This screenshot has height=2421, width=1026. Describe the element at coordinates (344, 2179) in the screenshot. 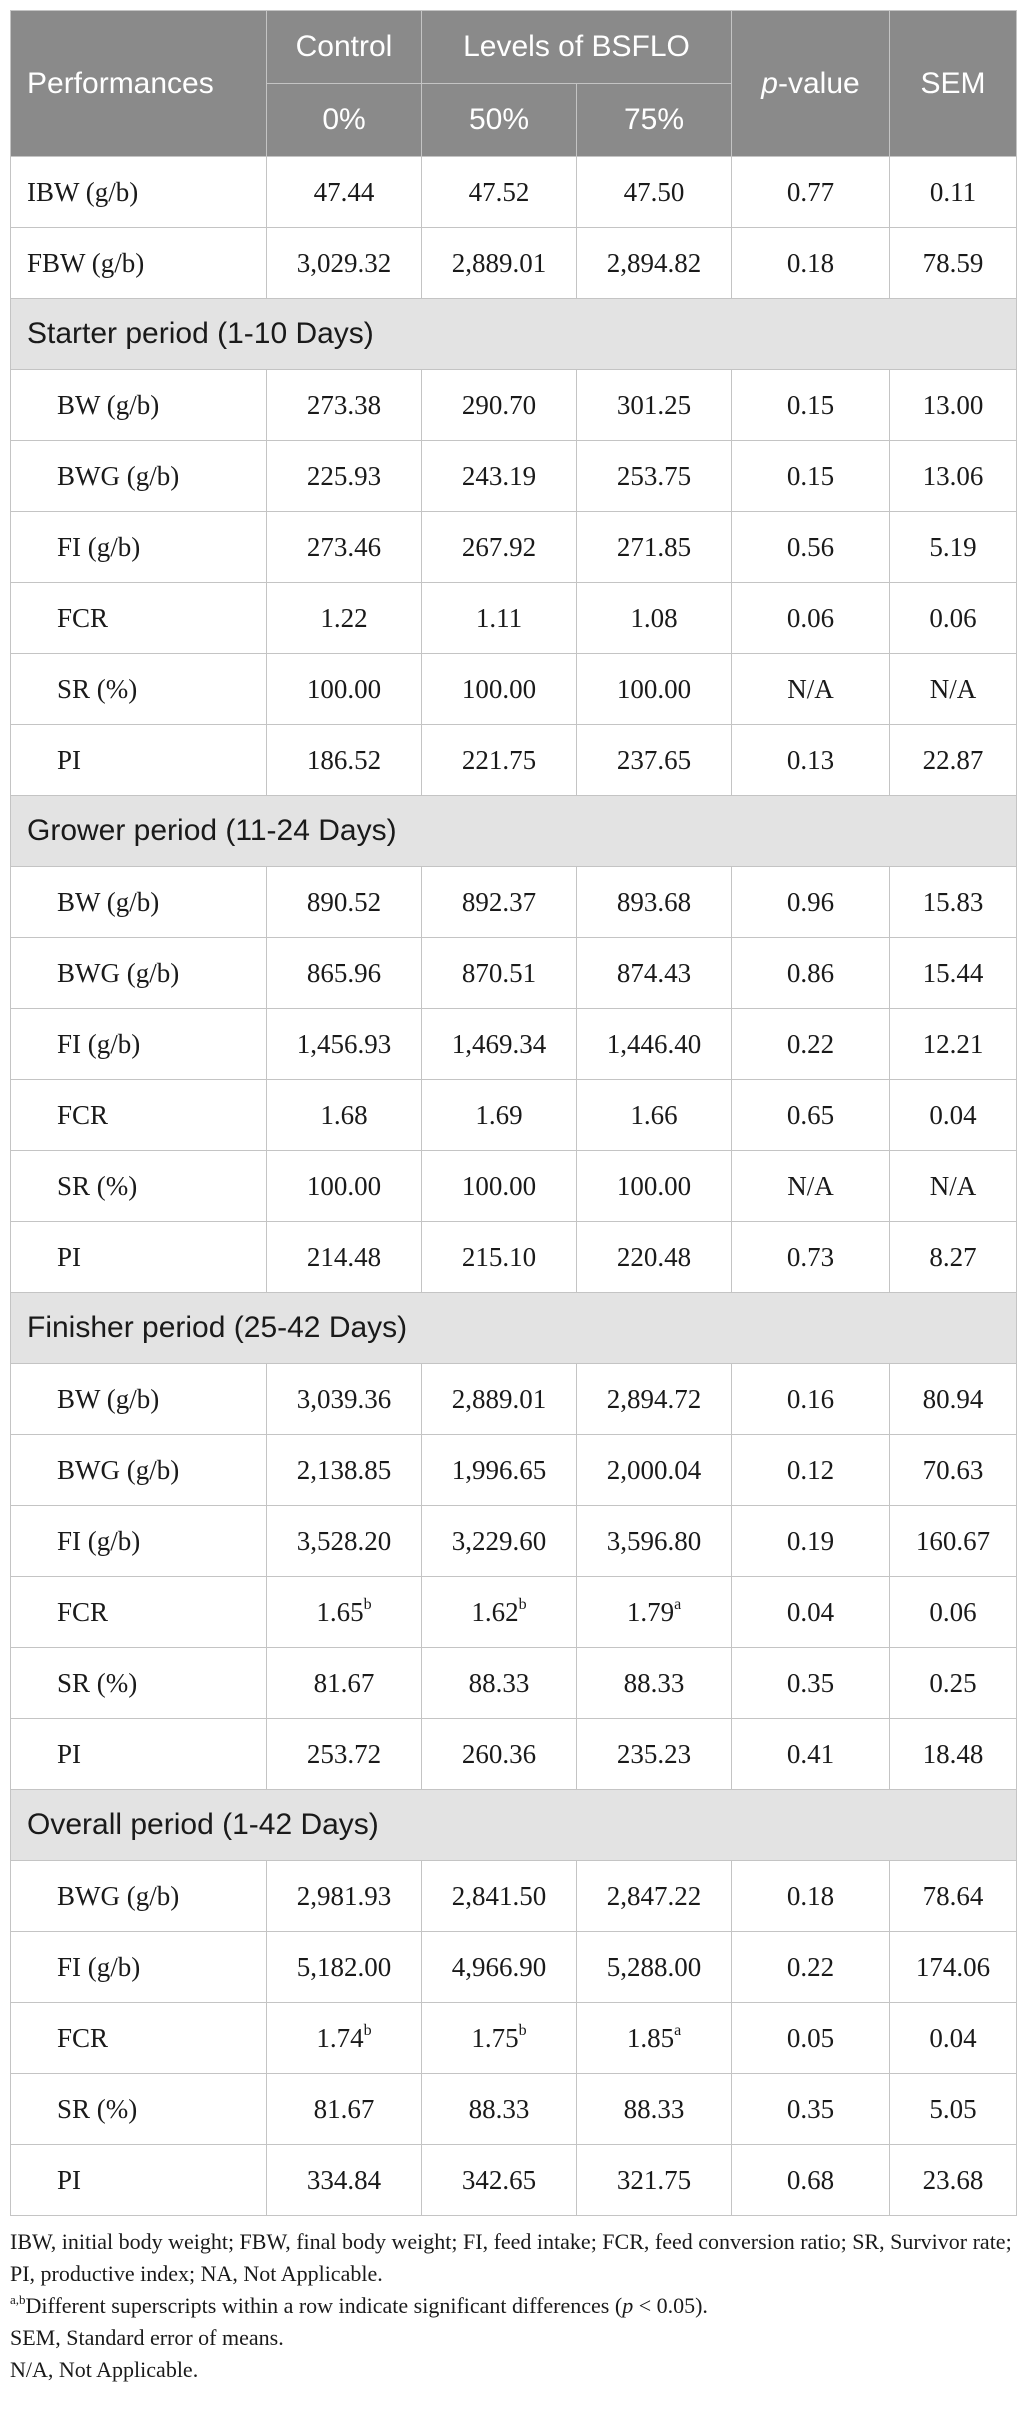

I see `cell-value: 334.84` at that location.